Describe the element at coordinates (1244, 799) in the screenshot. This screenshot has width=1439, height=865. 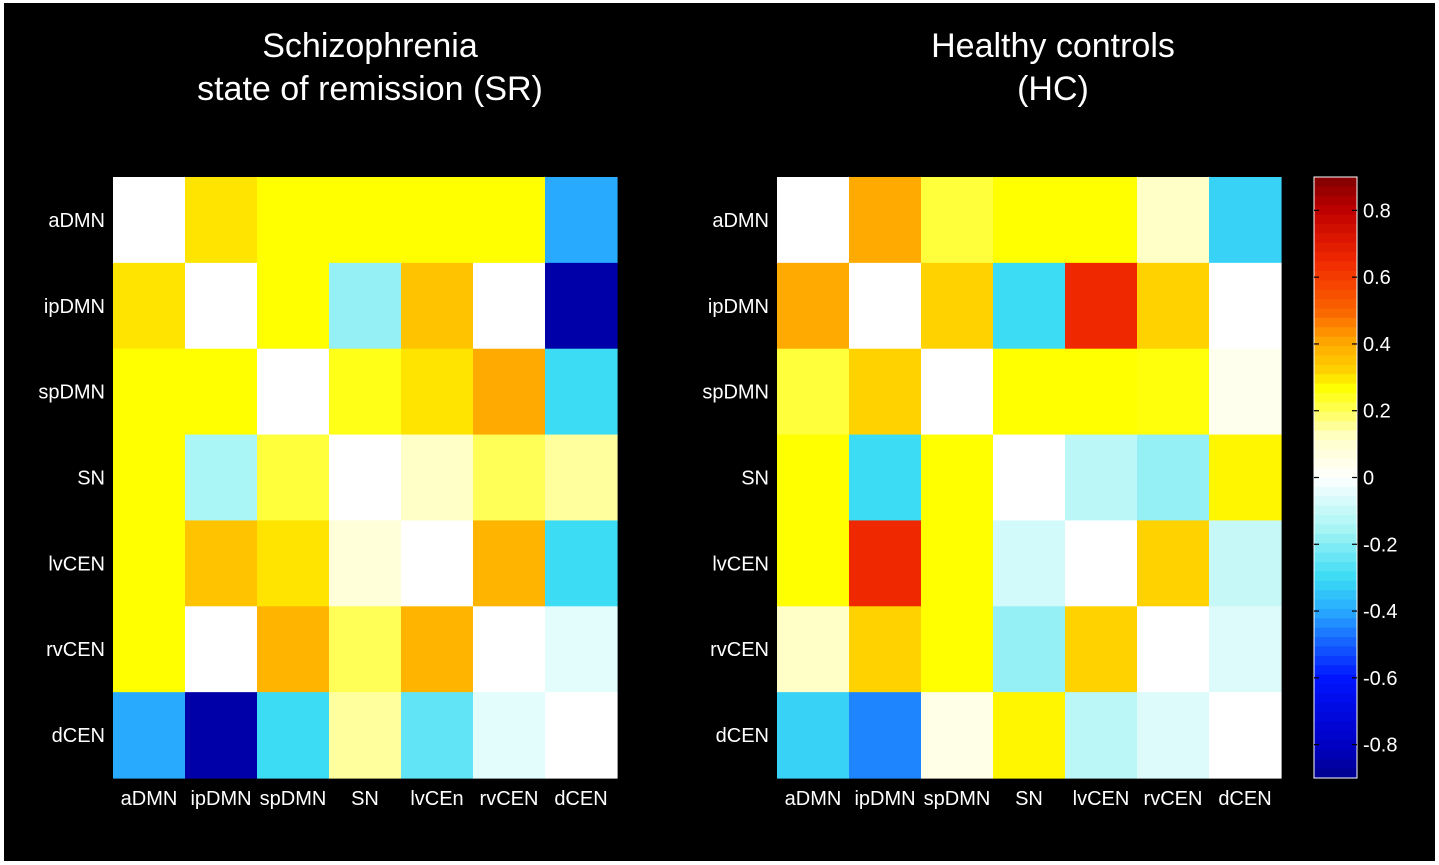
I see `hc-col-label-6: dCEN` at that location.